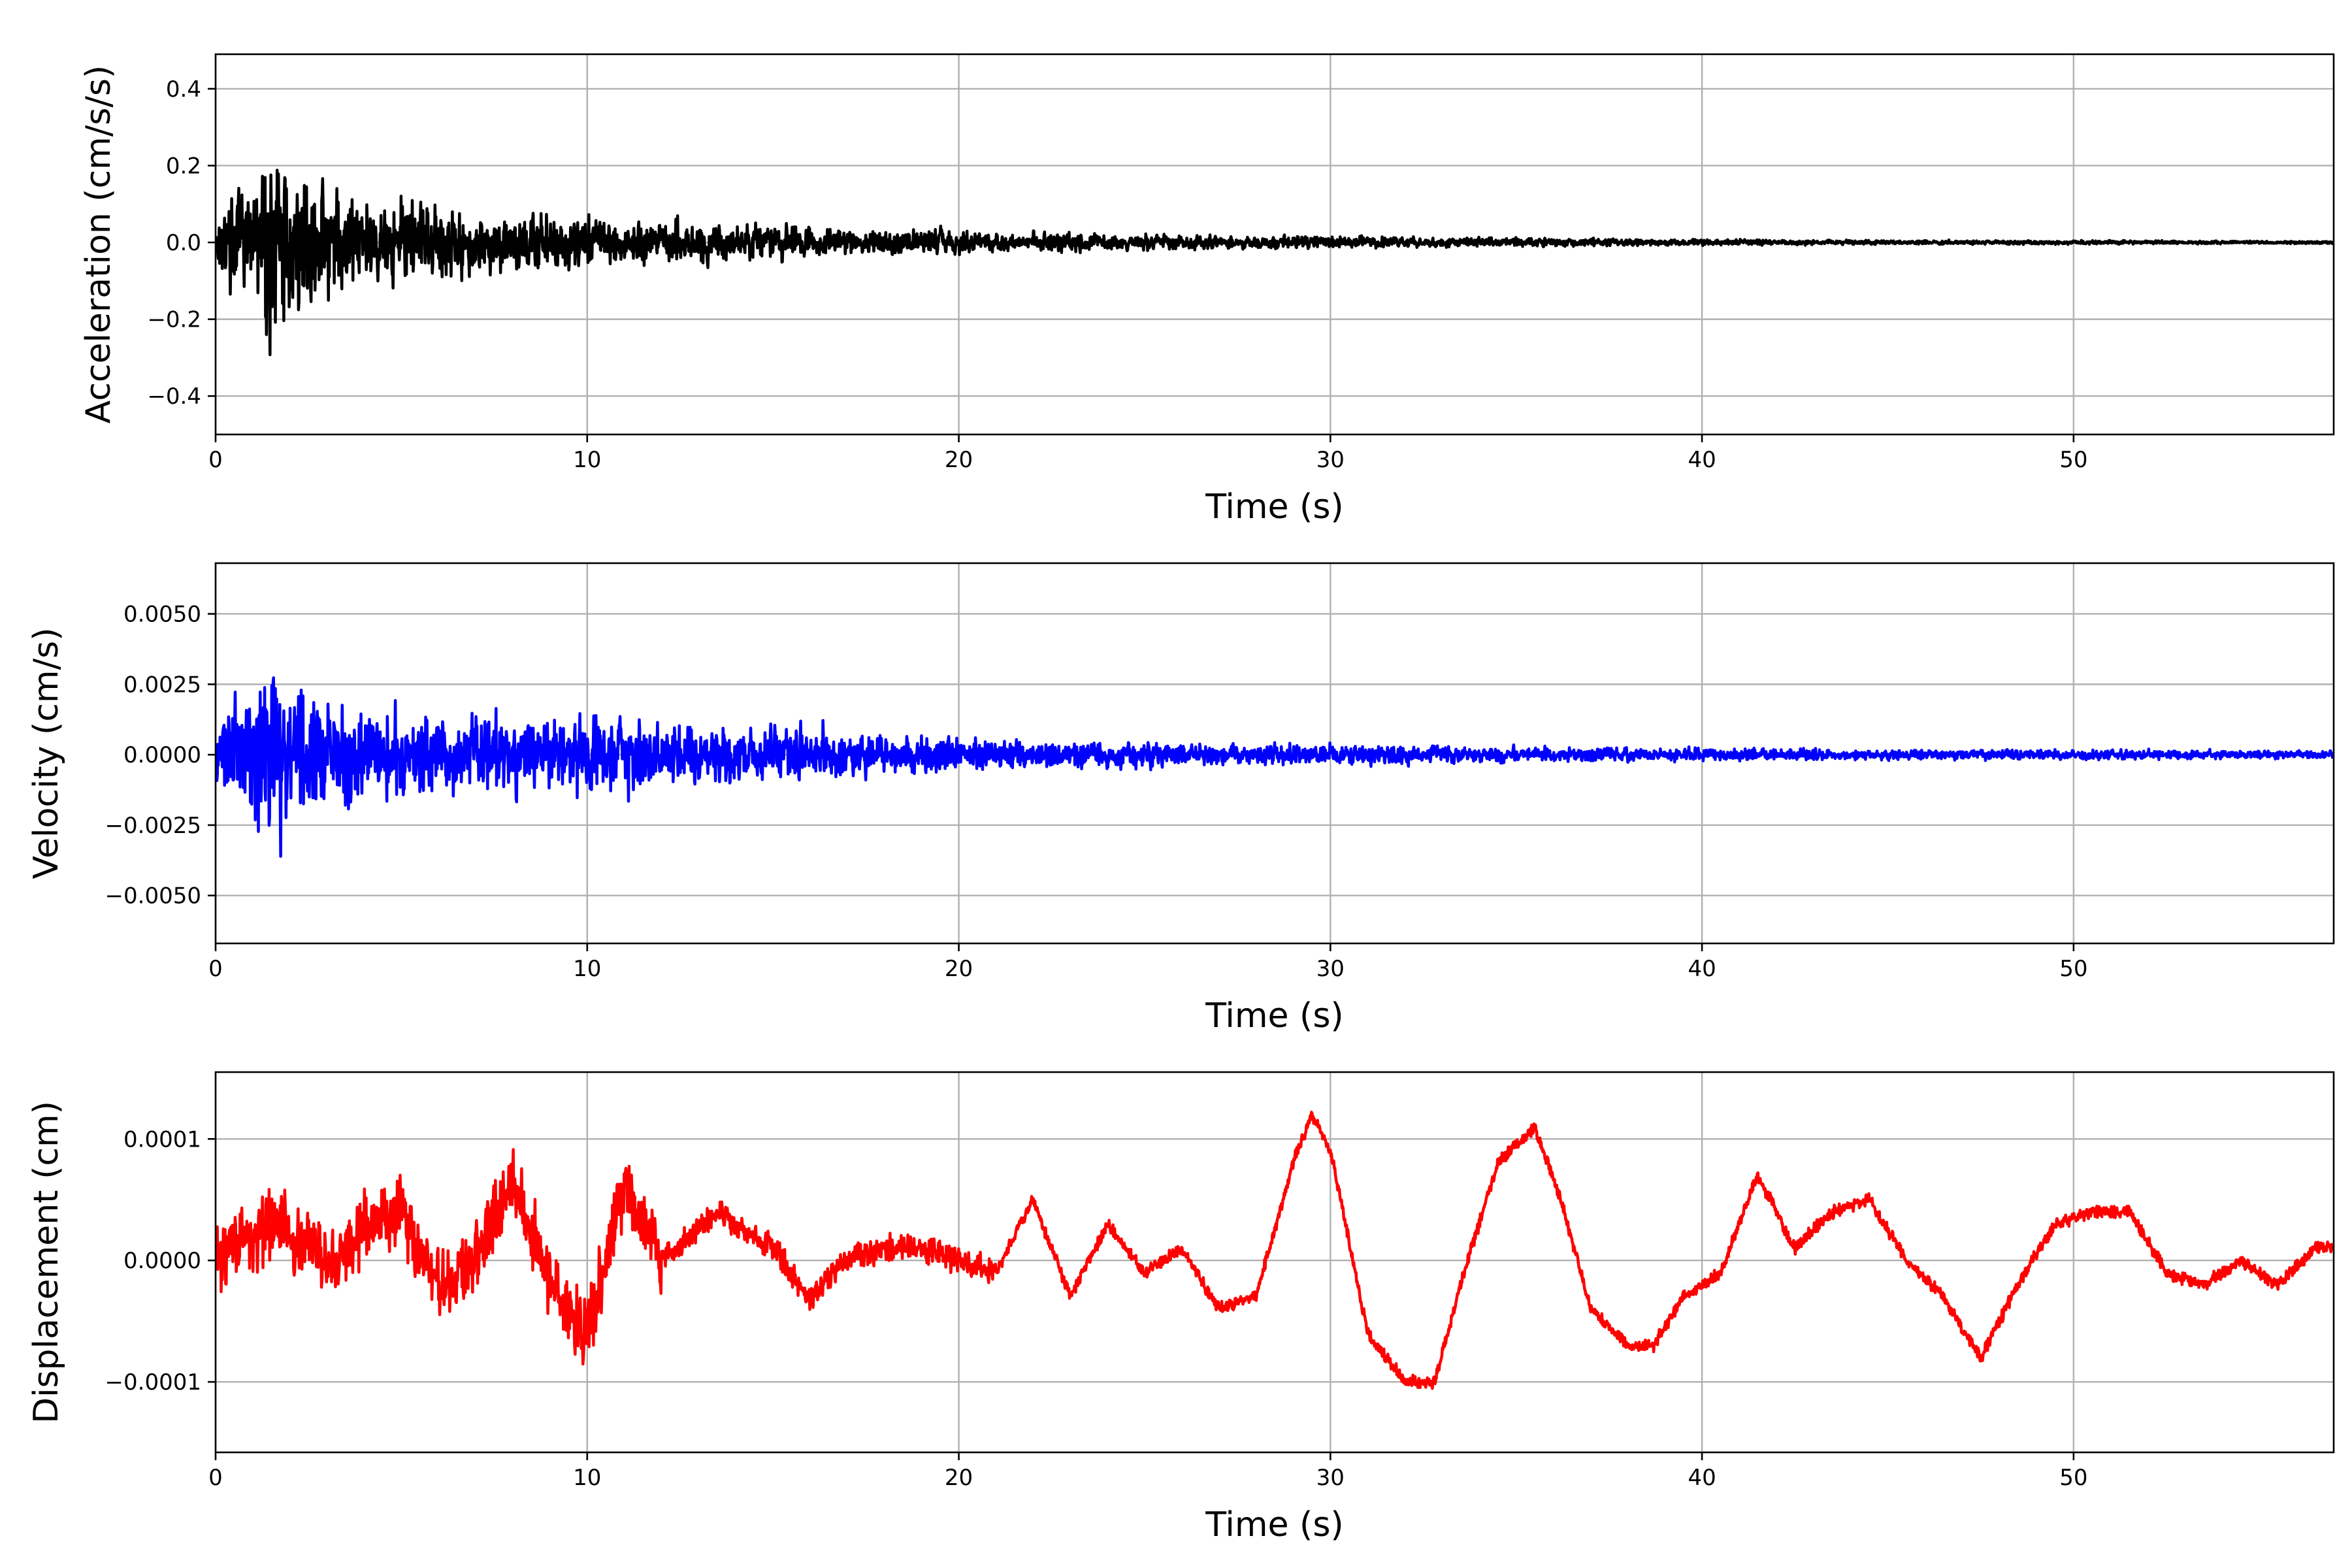 The image size is (2352, 1568). I want to click on displacement-x-tick-label: 0, so click(215, 1478).